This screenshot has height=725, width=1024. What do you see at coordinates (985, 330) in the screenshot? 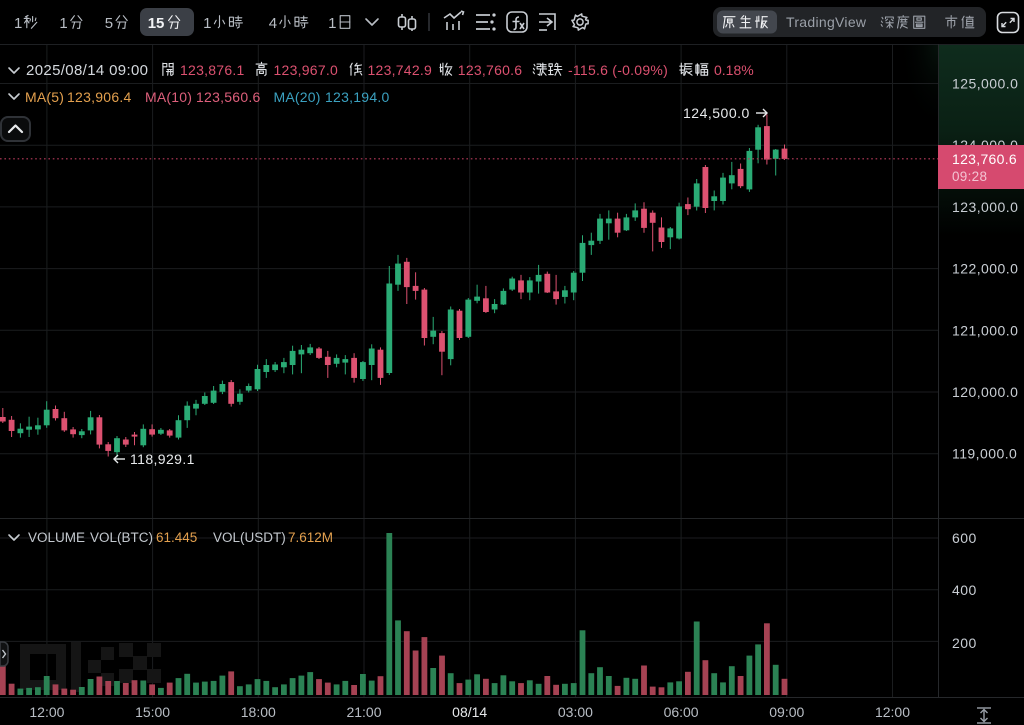
I see `svg-text: 121,000.0` at bounding box center [985, 330].